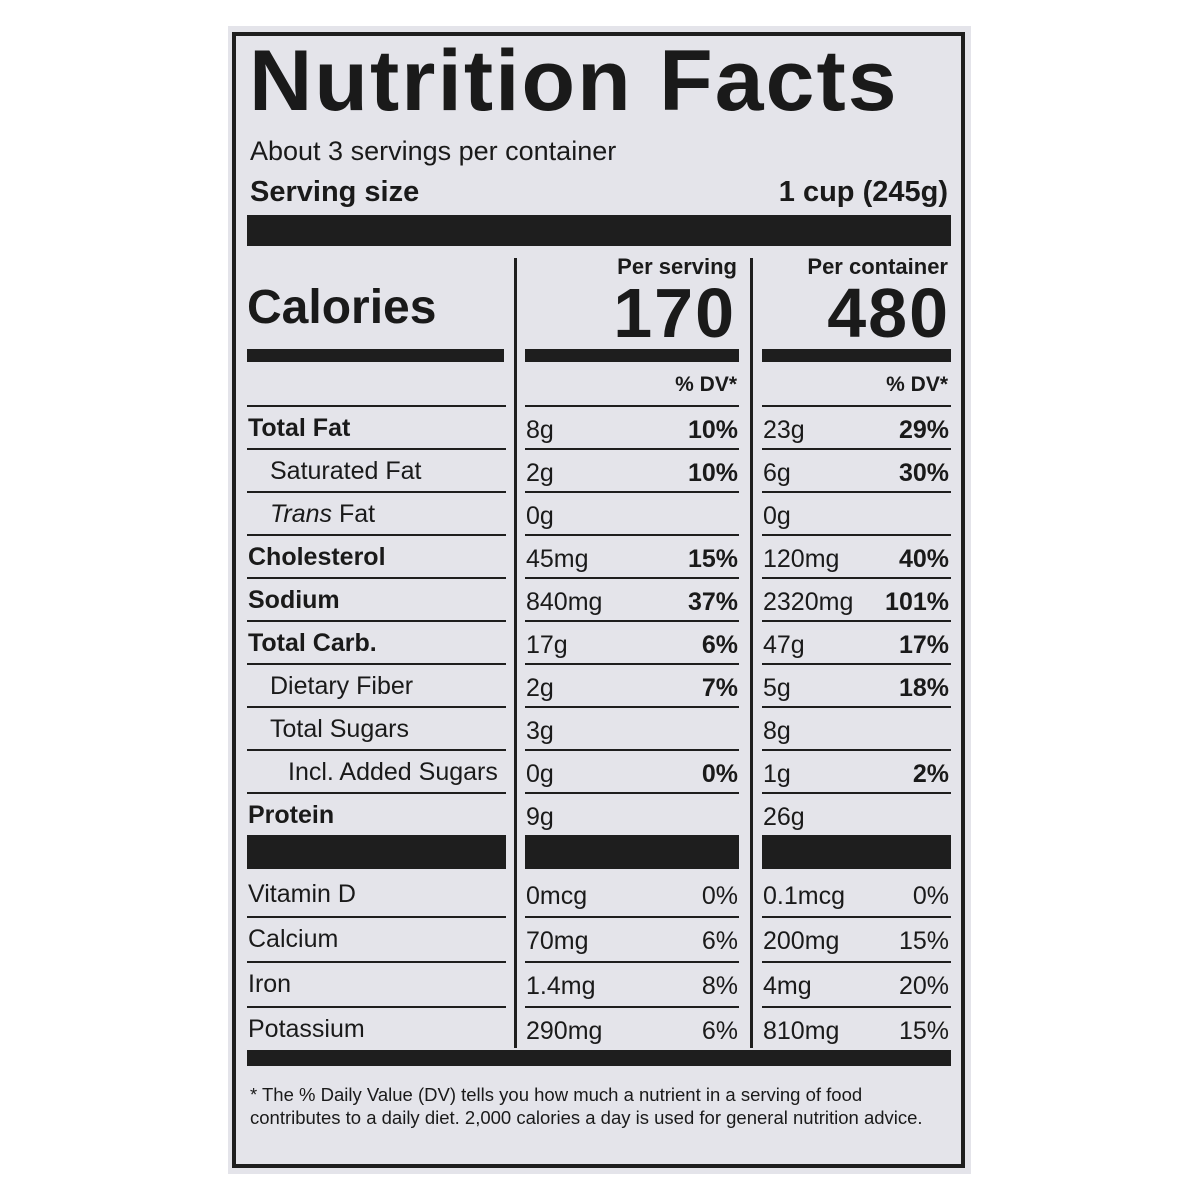 Image resolution: width=1200 pixels, height=1200 pixels. Describe the element at coordinates (557, 896) in the screenshot. I see `serving-amount: 0mcg` at that location.